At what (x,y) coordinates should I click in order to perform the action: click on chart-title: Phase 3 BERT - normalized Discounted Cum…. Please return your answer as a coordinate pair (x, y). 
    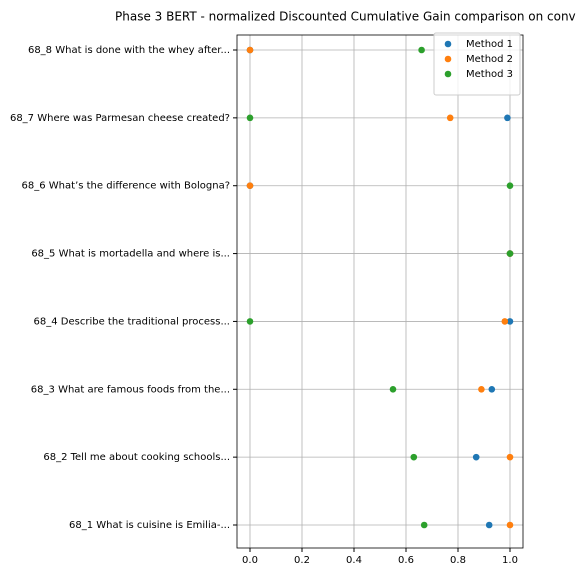
    Looking at the image, I should click on (345, 17).